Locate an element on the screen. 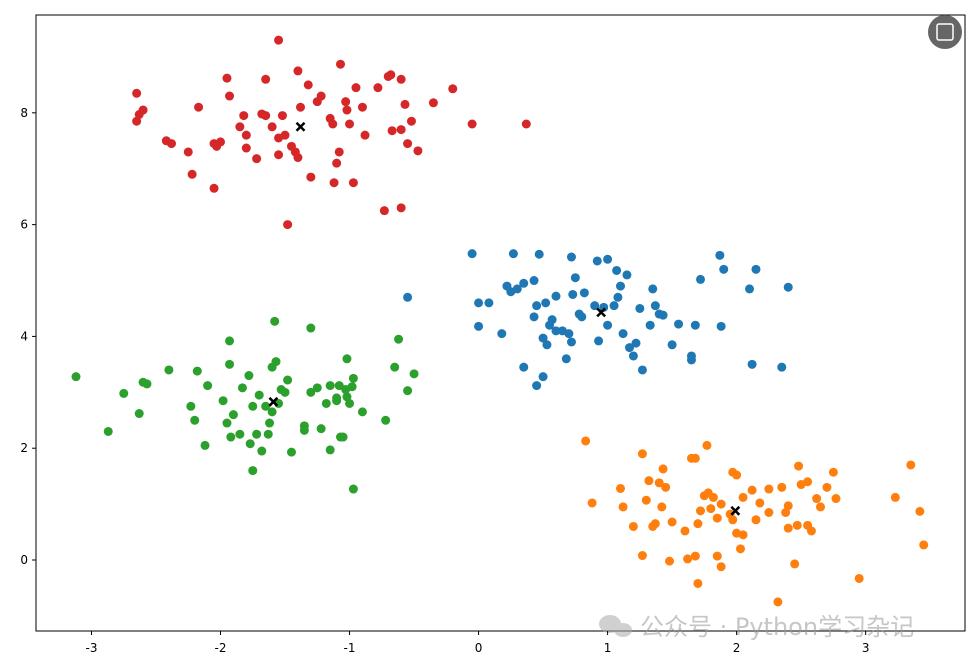 This screenshot has height=669, width=978. y-tick-label: 2 is located at coordinates (24, 448).